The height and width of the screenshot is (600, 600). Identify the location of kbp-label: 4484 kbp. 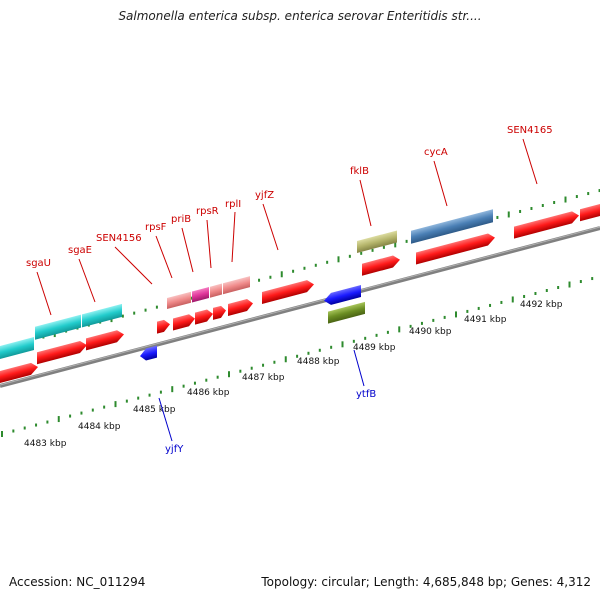
(99, 427).